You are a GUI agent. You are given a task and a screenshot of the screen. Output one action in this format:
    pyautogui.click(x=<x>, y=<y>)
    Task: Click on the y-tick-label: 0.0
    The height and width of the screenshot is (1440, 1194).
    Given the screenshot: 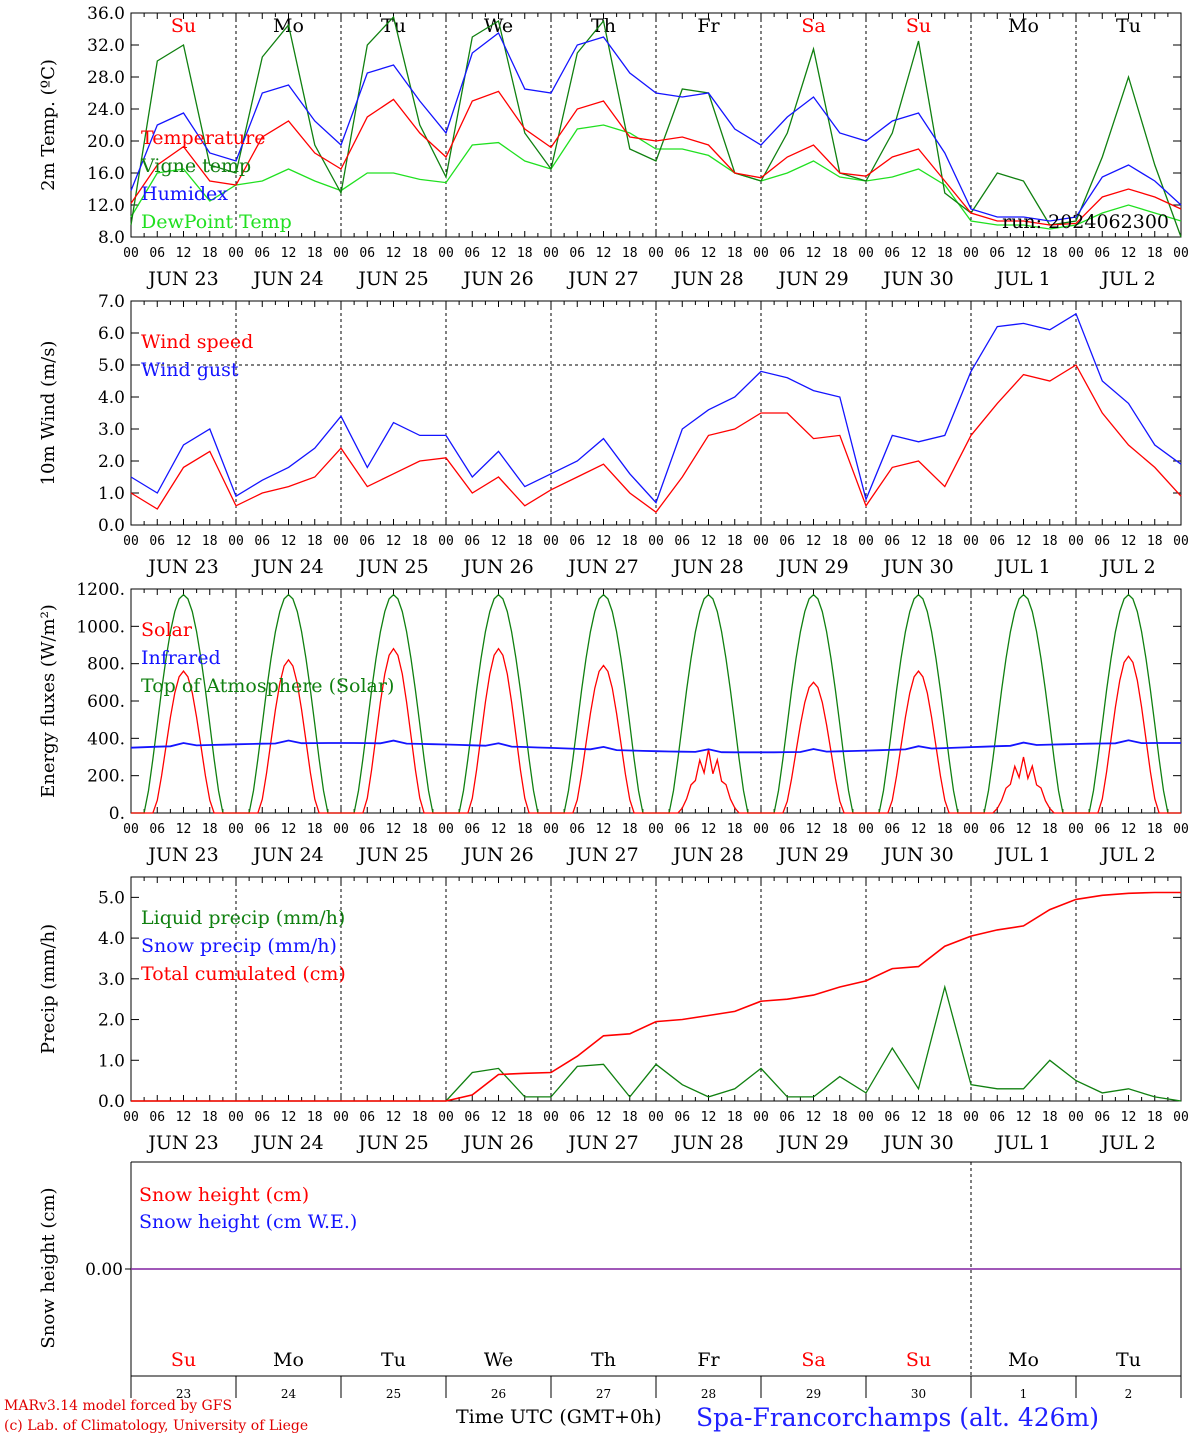 What is the action you would take?
    pyautogui.click(x=111, y=526)
    